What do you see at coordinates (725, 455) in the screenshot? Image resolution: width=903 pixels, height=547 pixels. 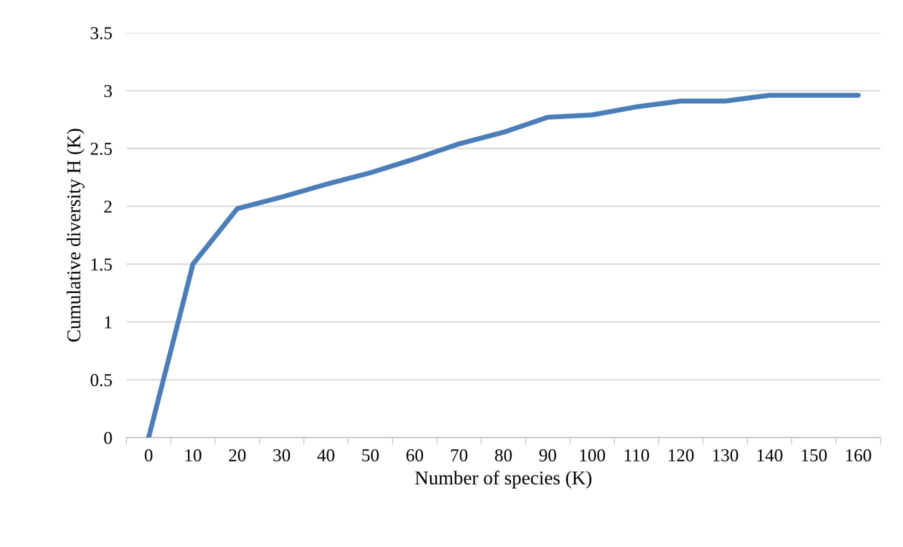 I see `x-tick-label: 130` at bounding box center [725, 455].